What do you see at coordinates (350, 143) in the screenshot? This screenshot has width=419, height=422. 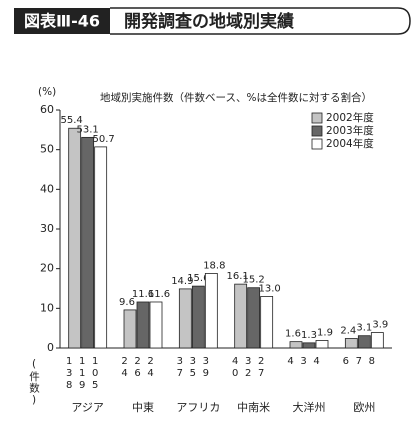 I see `legend-label: 2004年度` at bounding box center [350, 143].